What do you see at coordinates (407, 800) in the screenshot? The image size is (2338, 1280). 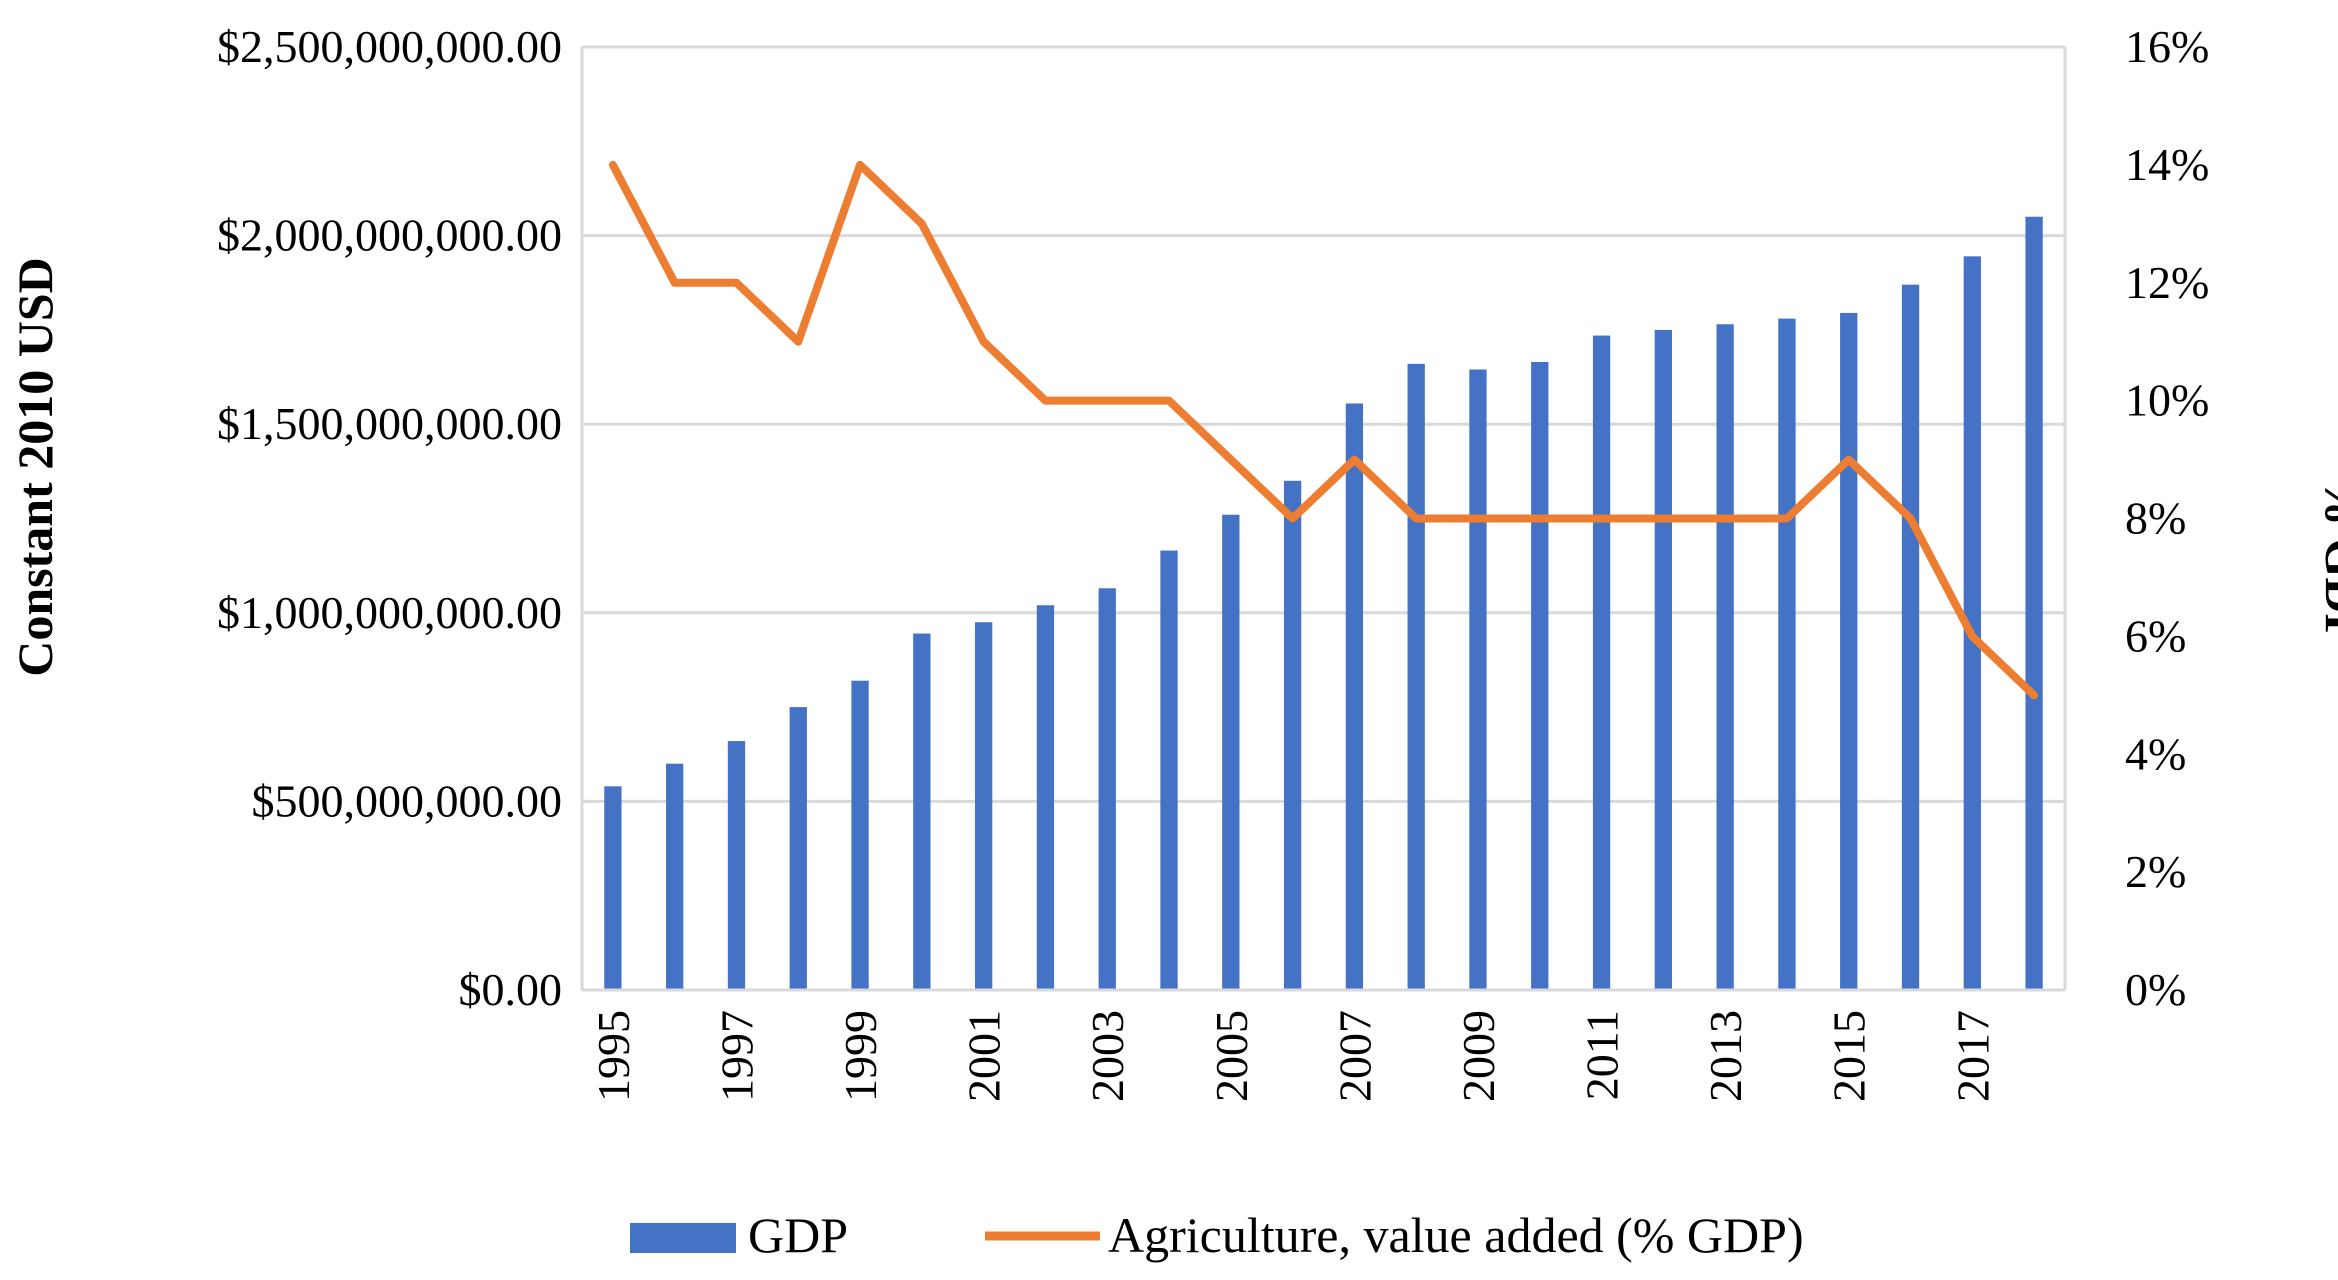 I see `left-tick-label: $500,000,000.00` at bounding box center [407, 800].